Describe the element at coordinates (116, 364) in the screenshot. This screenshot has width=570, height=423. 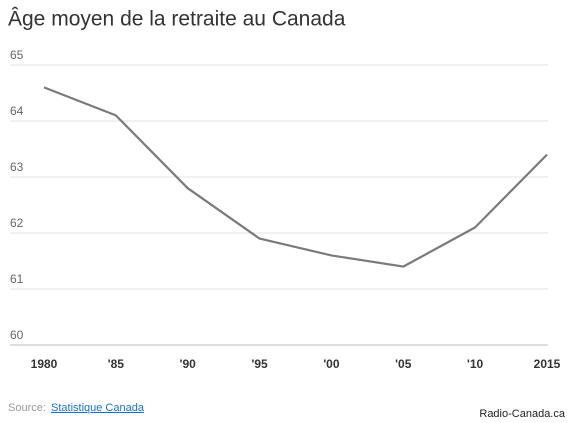
I see `x-tick-label: '85` at that location.